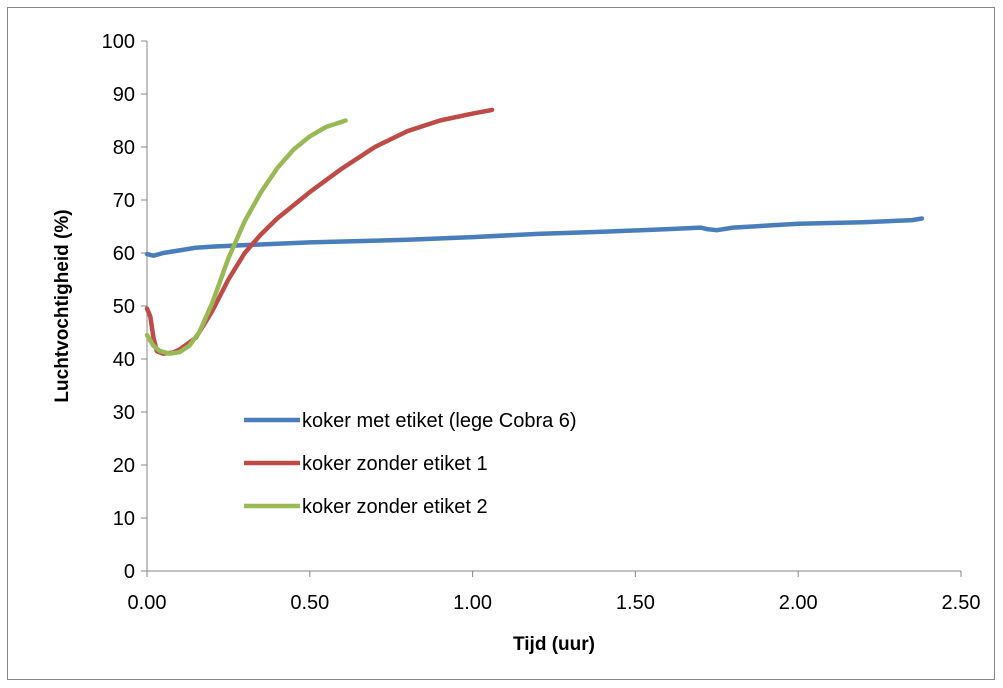 The height and width of the screenshot is (688, 1003). I want to click on x-tick-label: 2.00, so click(798, 603).